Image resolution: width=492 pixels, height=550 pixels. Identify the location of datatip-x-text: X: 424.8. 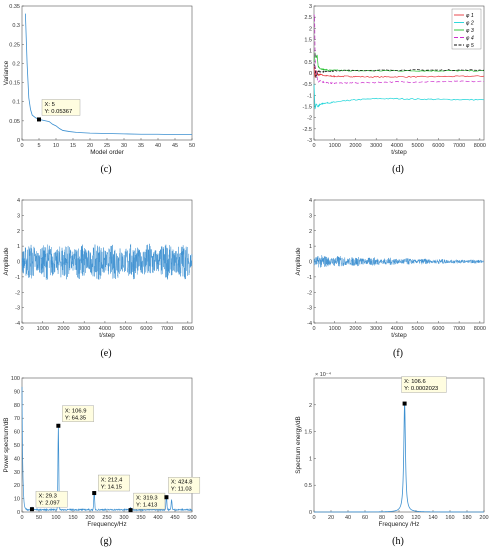
(182, 483).